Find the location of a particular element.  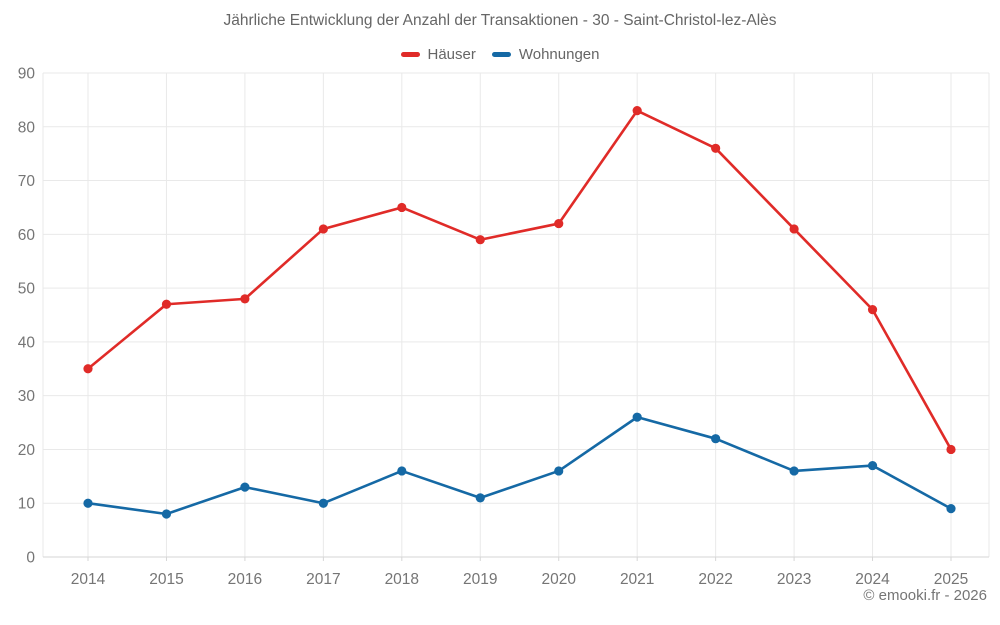

svg-text: 2020 is located at coordinates (558, 579).